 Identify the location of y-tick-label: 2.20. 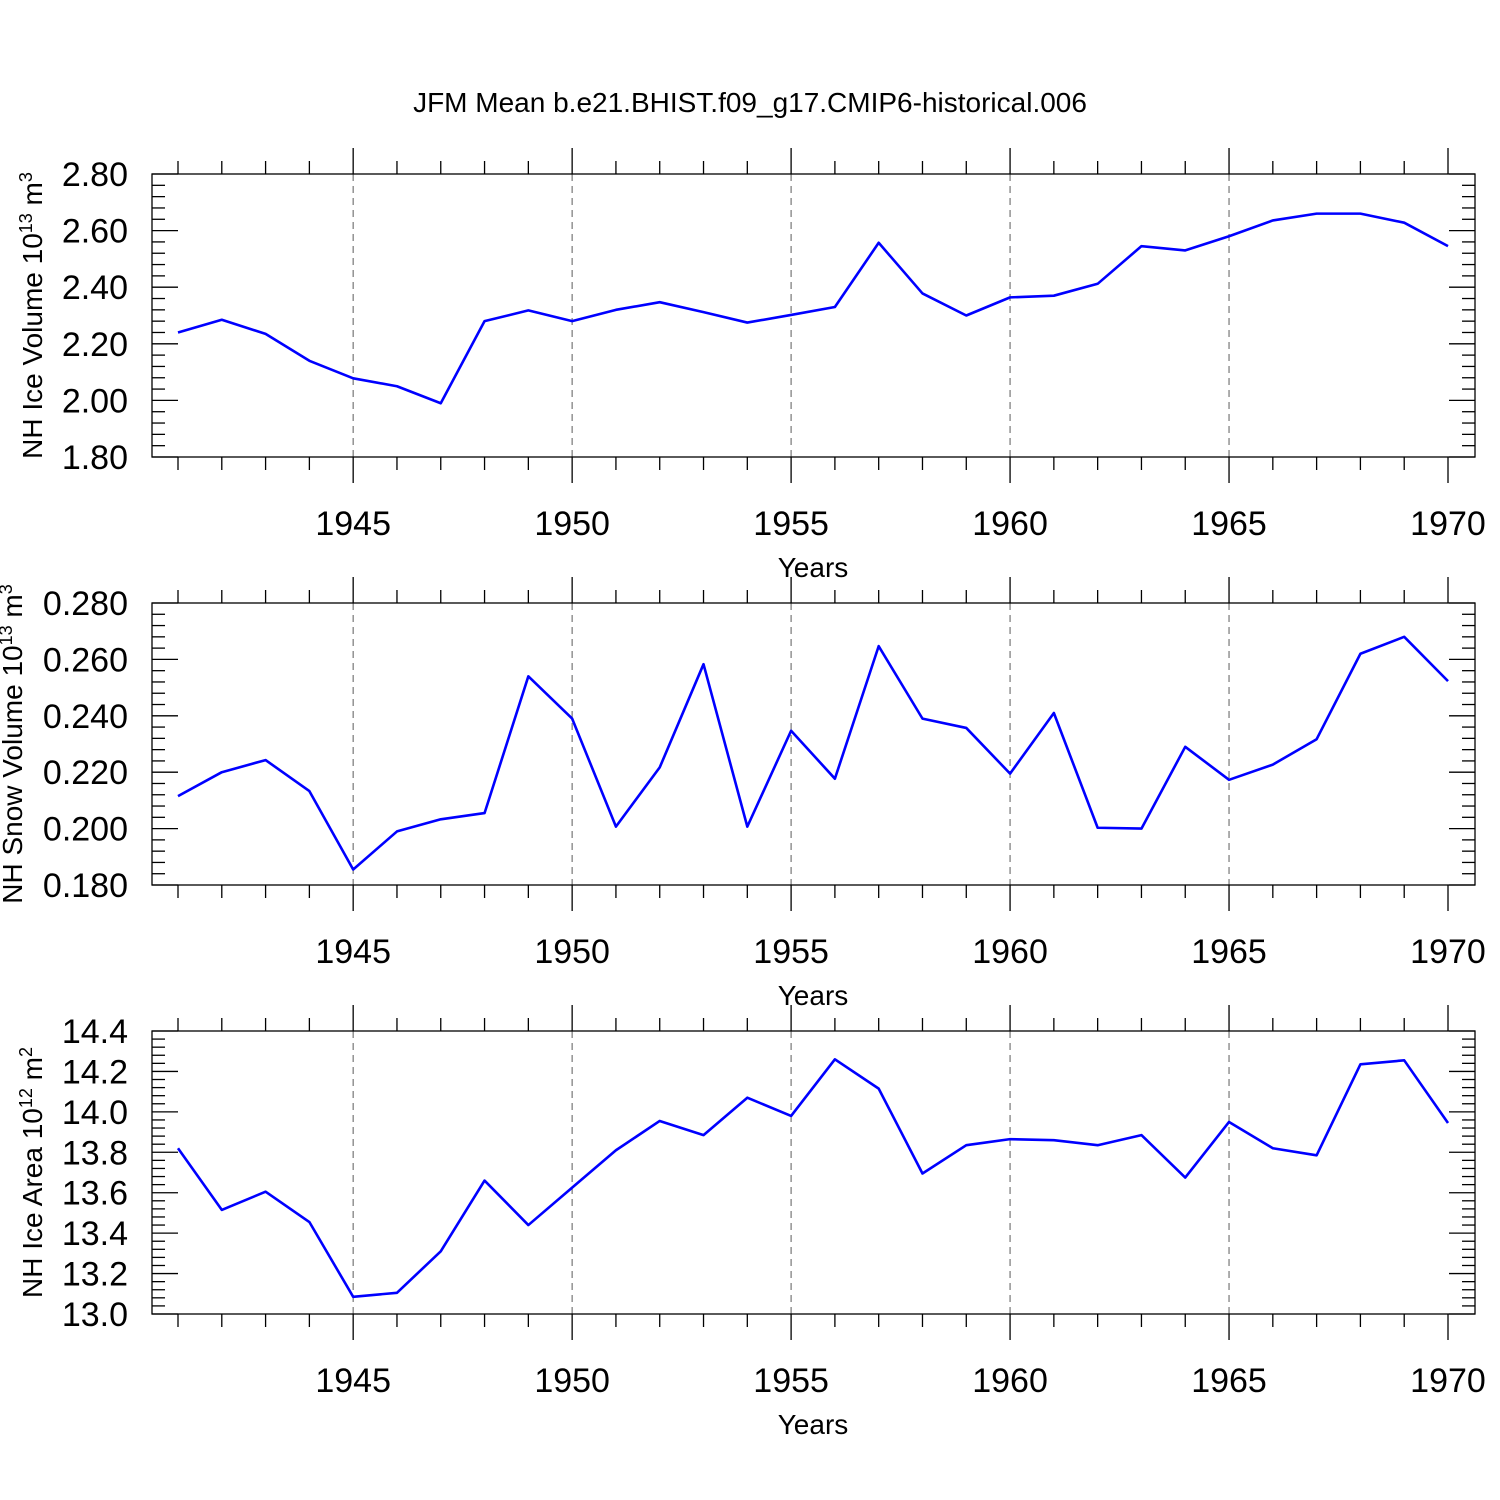
(95, 345).